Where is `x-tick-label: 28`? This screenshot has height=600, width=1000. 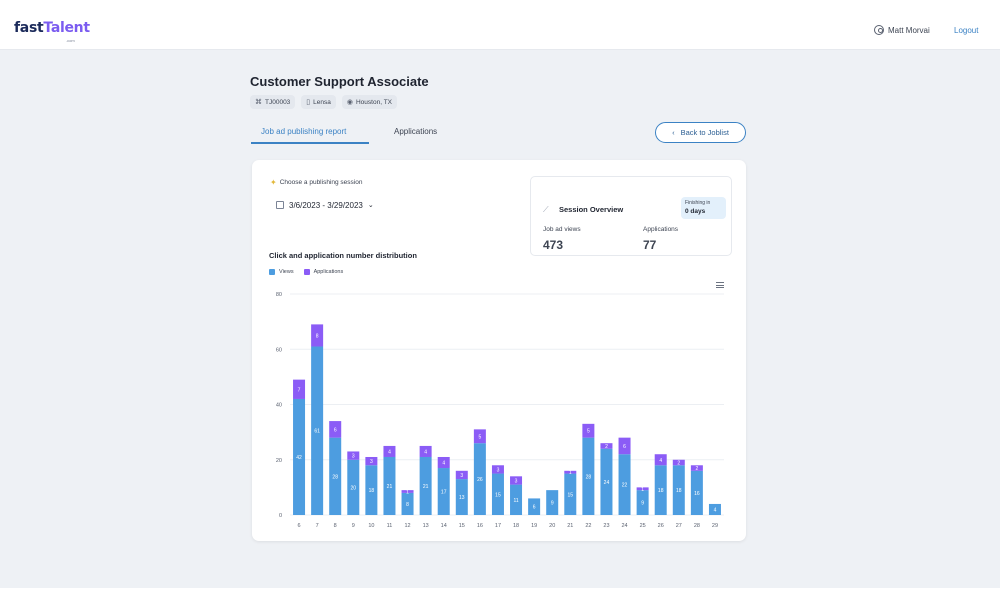 x-tick-label: 28 is located at coordinates (697, 526).